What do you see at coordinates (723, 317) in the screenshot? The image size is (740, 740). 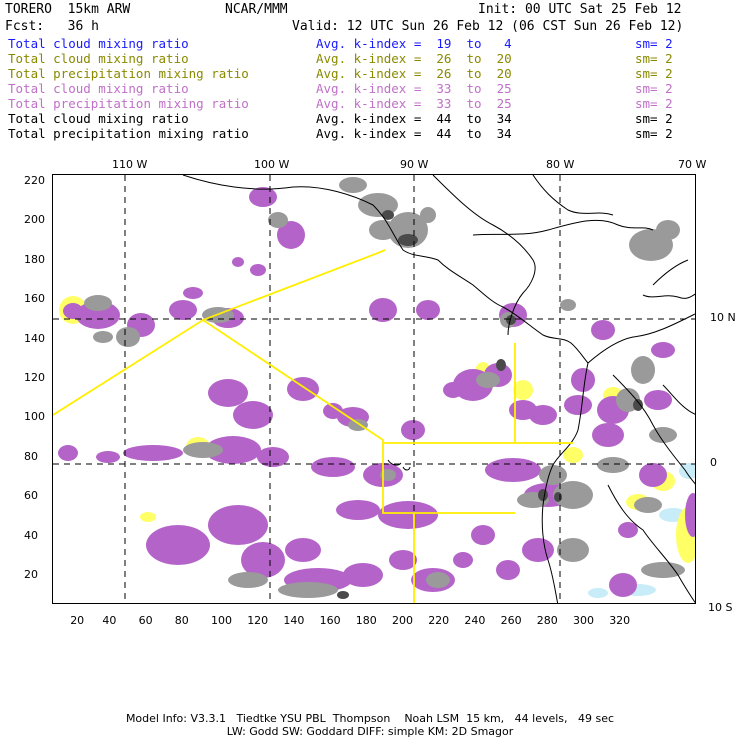 I see `lat-label-10n: 10 N` at bounding box center [723, 317].